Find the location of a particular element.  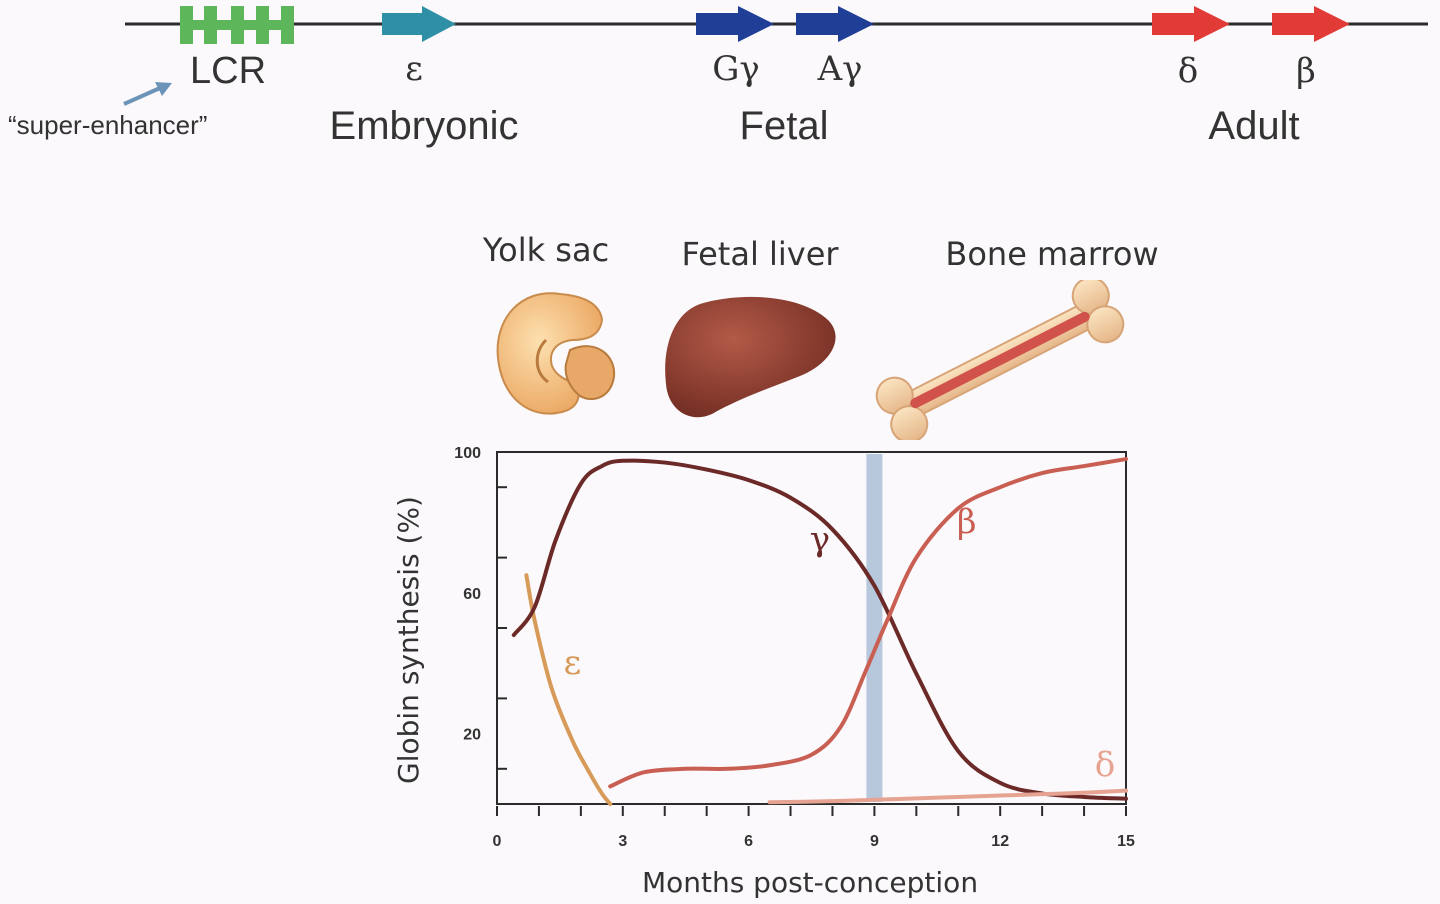

delta-gene-arrow is located at coordinates (1191, 24).